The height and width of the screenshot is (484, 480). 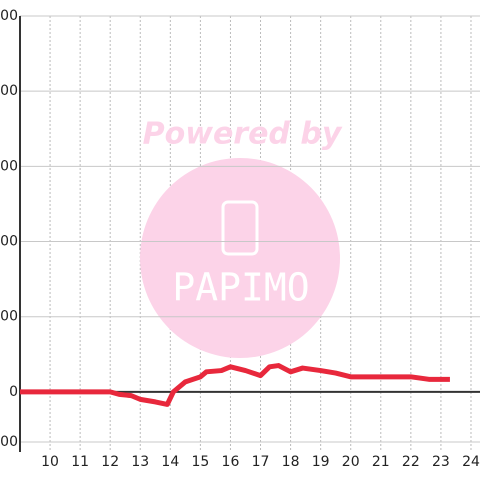 I want to click on y-tick-label: 150,000, so click(x=9, y=16).